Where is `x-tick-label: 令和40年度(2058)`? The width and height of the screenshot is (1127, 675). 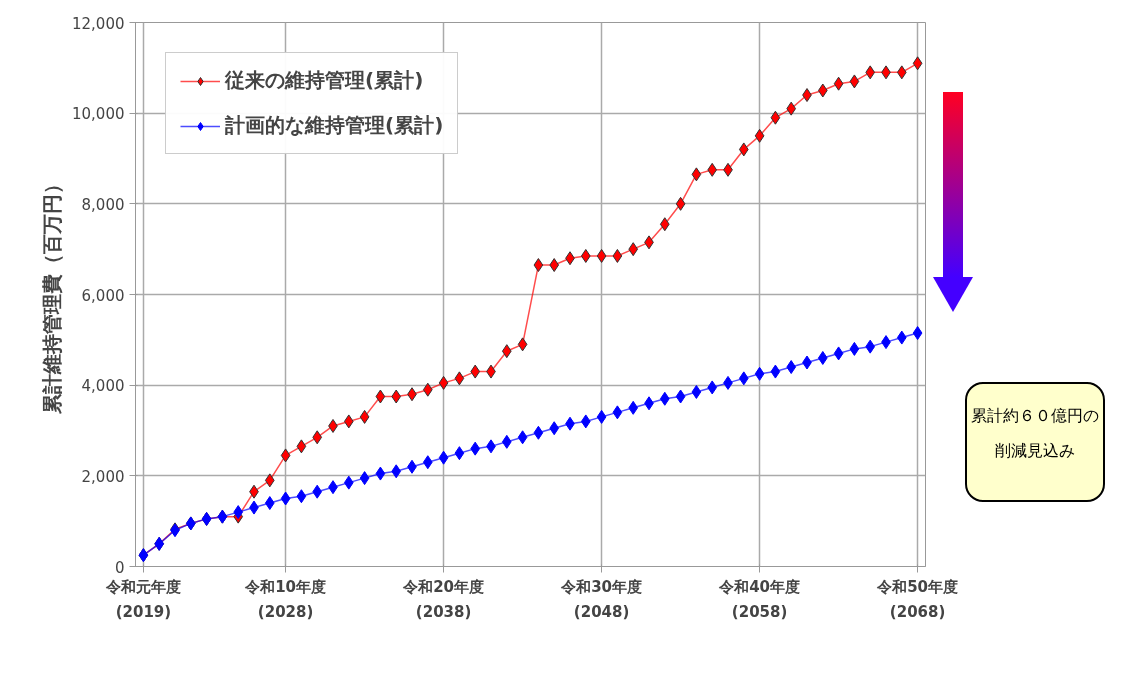
x-tick-label: 令和40年度(2058) is located at coordinates (759, 599).